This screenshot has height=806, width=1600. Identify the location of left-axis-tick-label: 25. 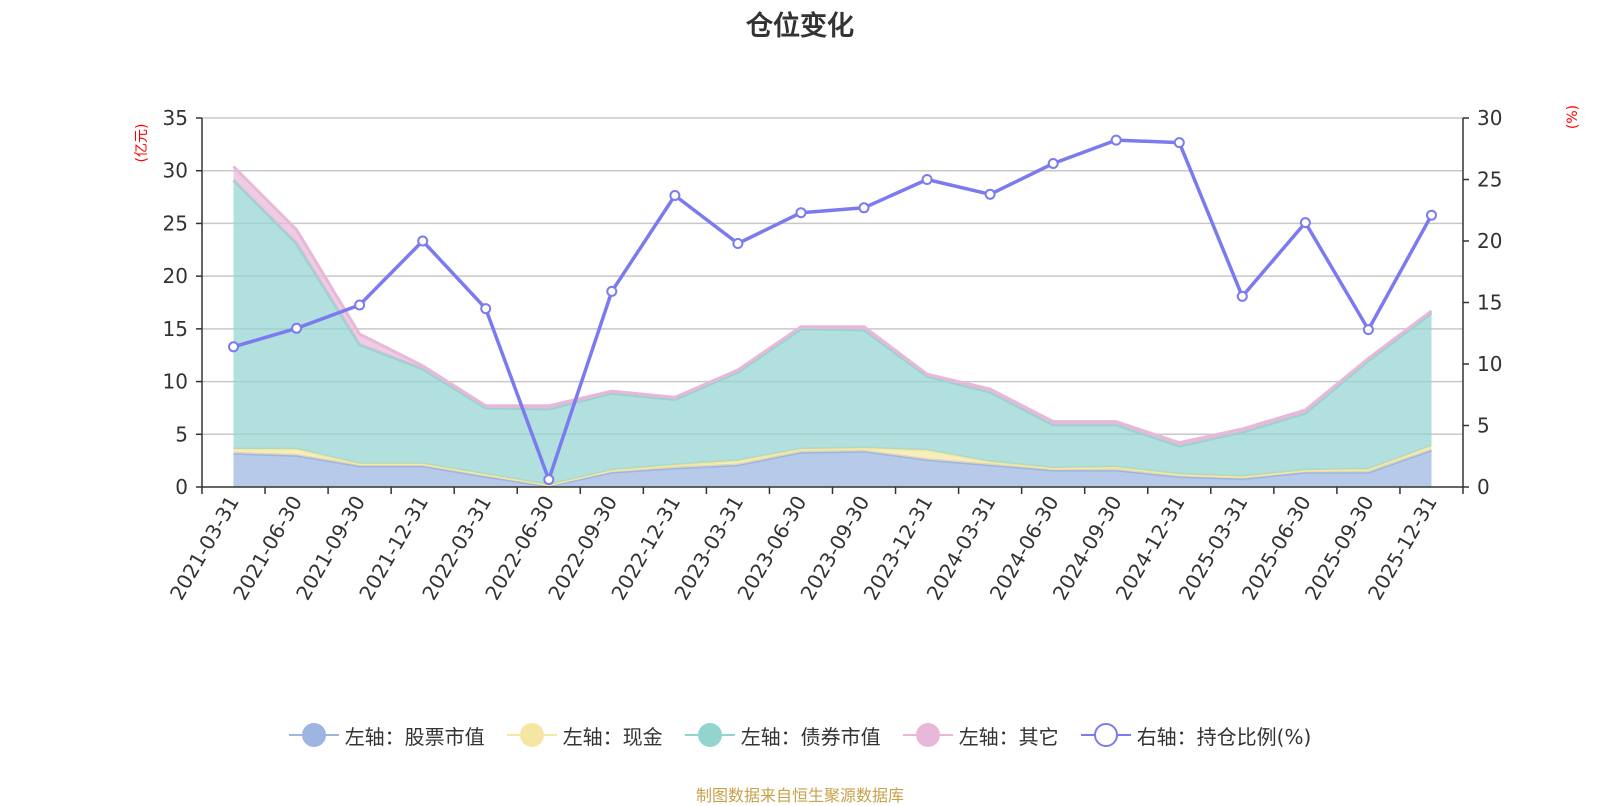
(175, 223).